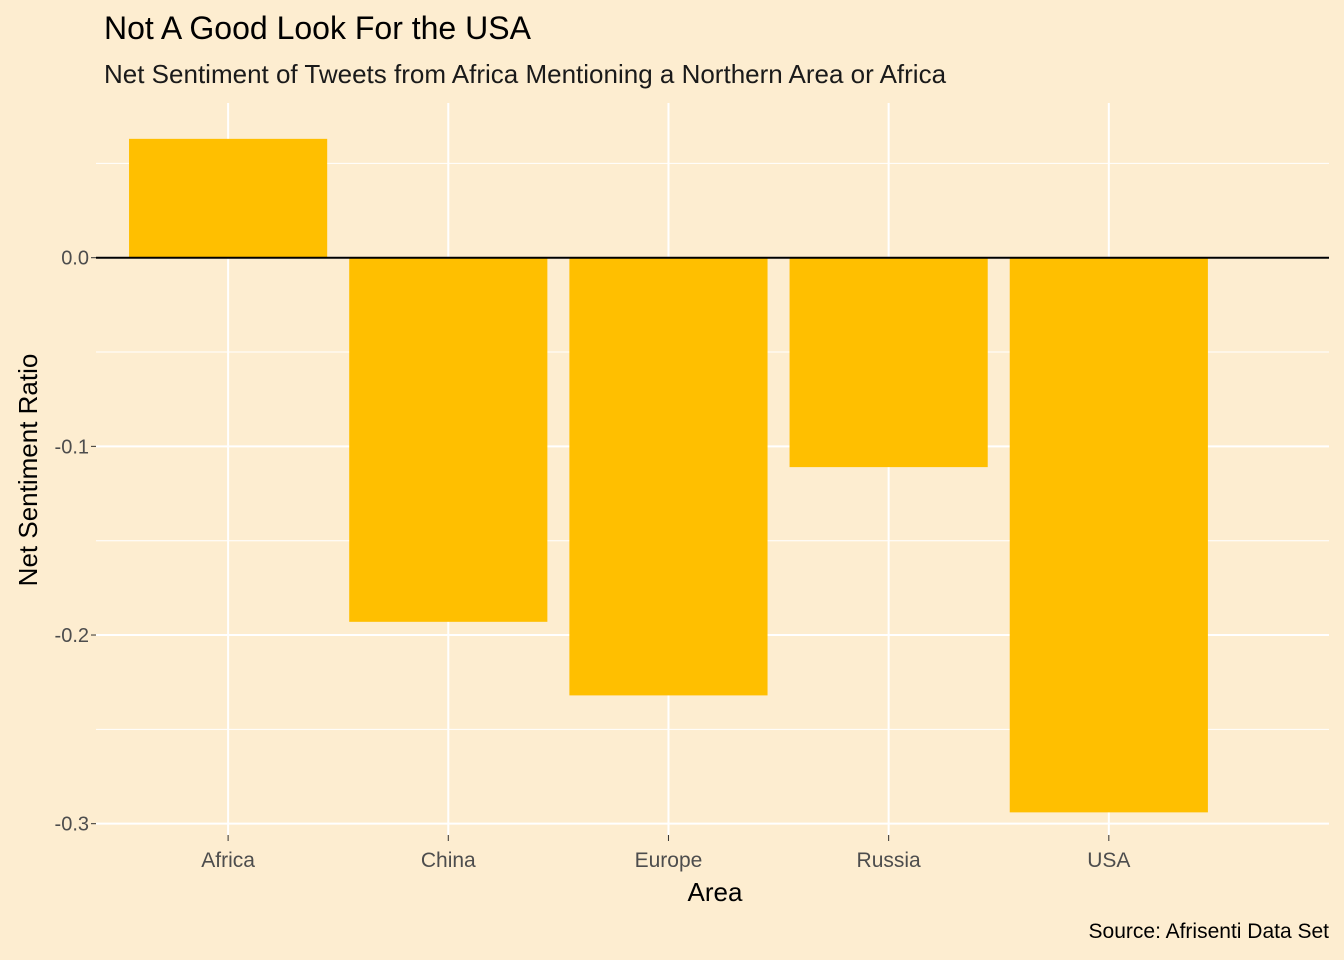  Describe the element at coordinates (448, 439) in the screenshot. I see `bar-china` at that location.